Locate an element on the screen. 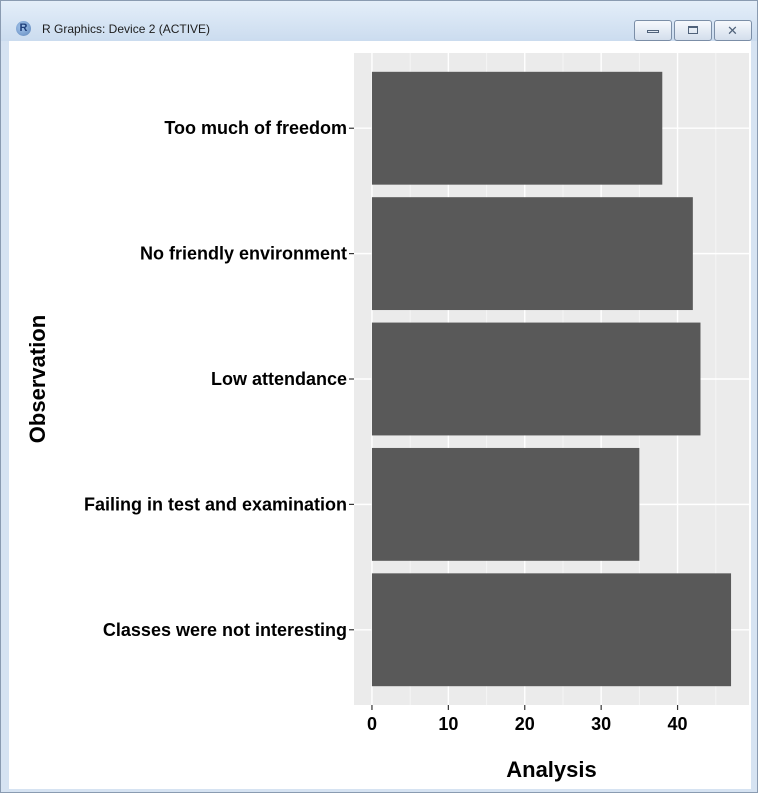  close-button: ✕ is located at coordinates (733, 30).